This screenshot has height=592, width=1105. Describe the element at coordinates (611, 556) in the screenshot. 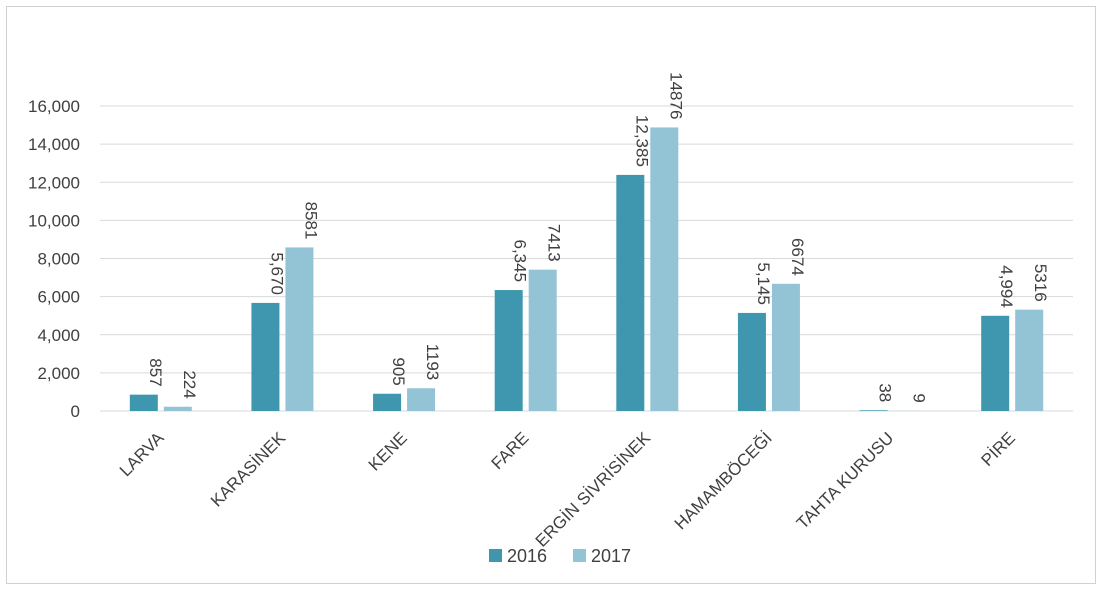

I see `legend-label: 2017` at that location.